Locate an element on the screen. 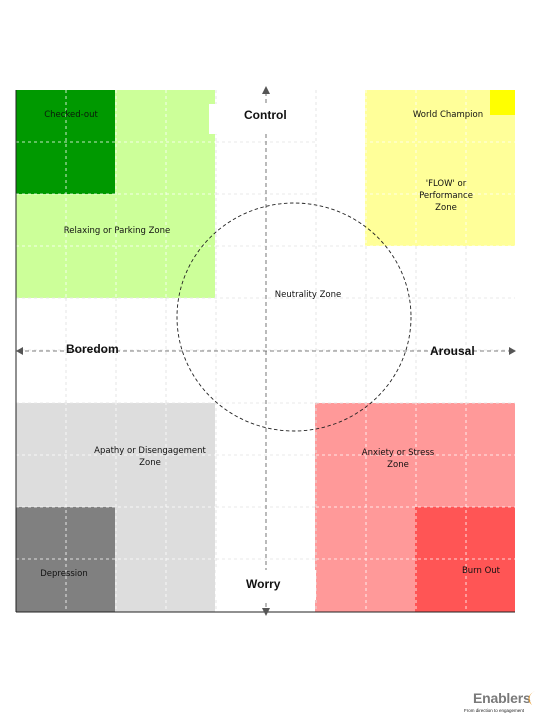 The width and height of the screenshot is (540, 720). axis-label-worry: Worry is located at coordinates (263, 584).